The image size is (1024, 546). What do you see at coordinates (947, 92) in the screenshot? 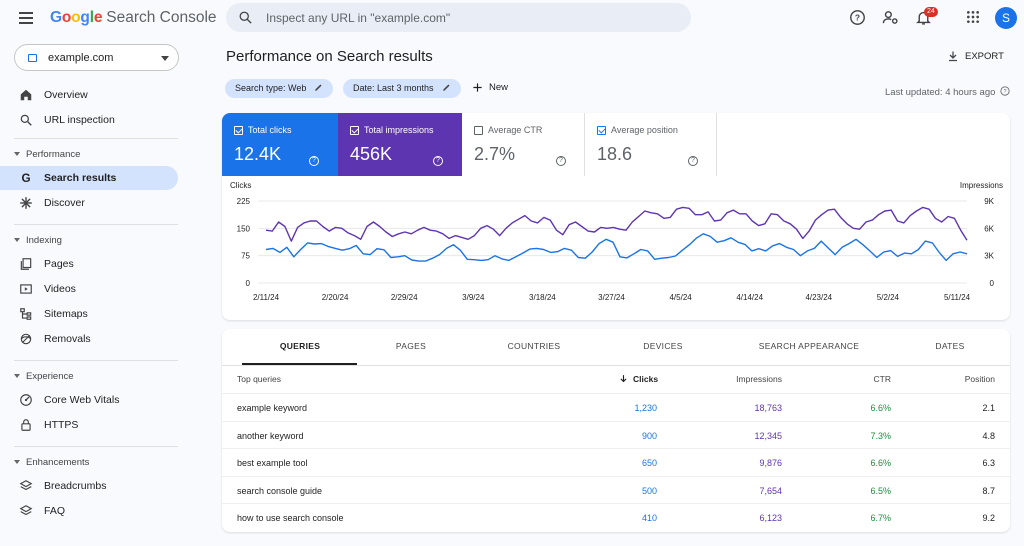
I see `last-updated: Last updated: 4 hours ago ?` at bounding box center [947, 92].